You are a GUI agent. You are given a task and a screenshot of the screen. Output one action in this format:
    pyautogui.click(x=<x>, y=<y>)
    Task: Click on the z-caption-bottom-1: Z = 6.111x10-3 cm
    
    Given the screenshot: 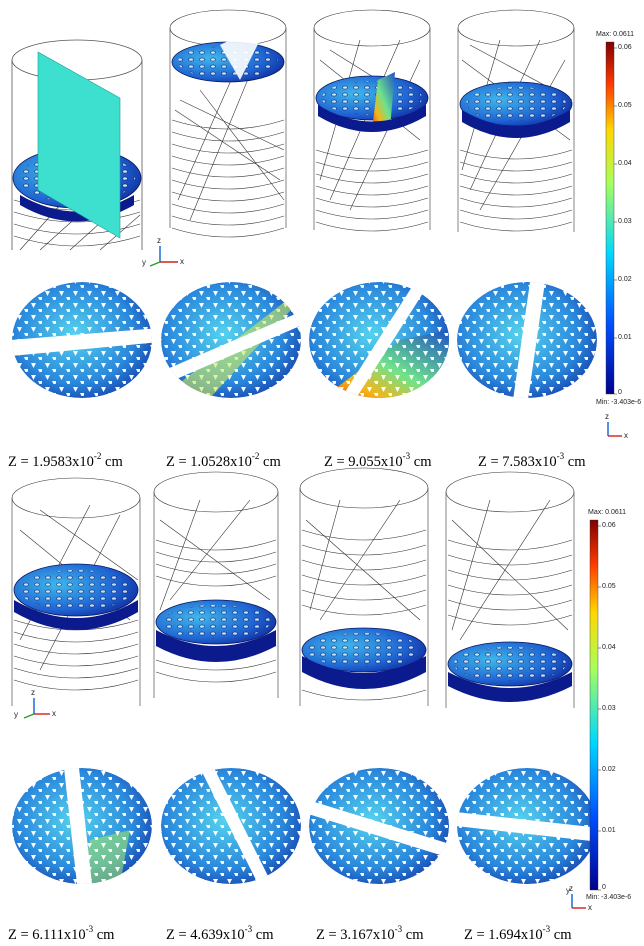 What is the action you would take?
    pyautogui.click(x=61, y=933)
    